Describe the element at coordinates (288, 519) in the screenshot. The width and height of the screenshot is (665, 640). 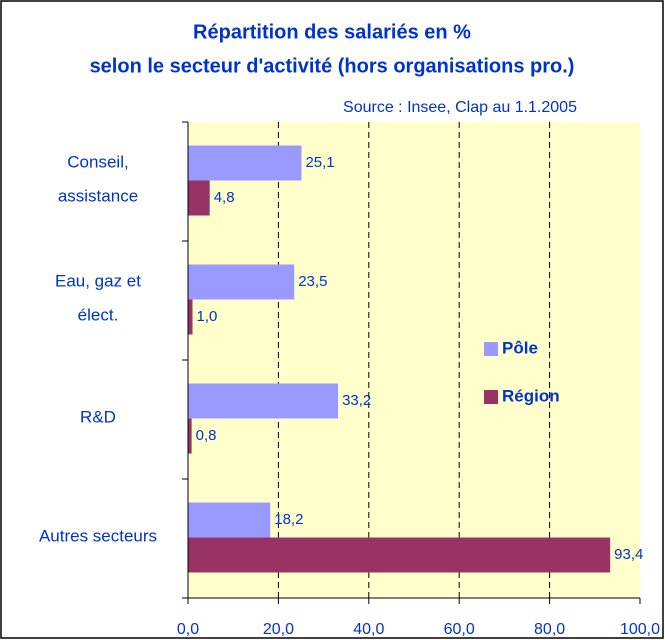
I see `value-label: 18,2` at that location.